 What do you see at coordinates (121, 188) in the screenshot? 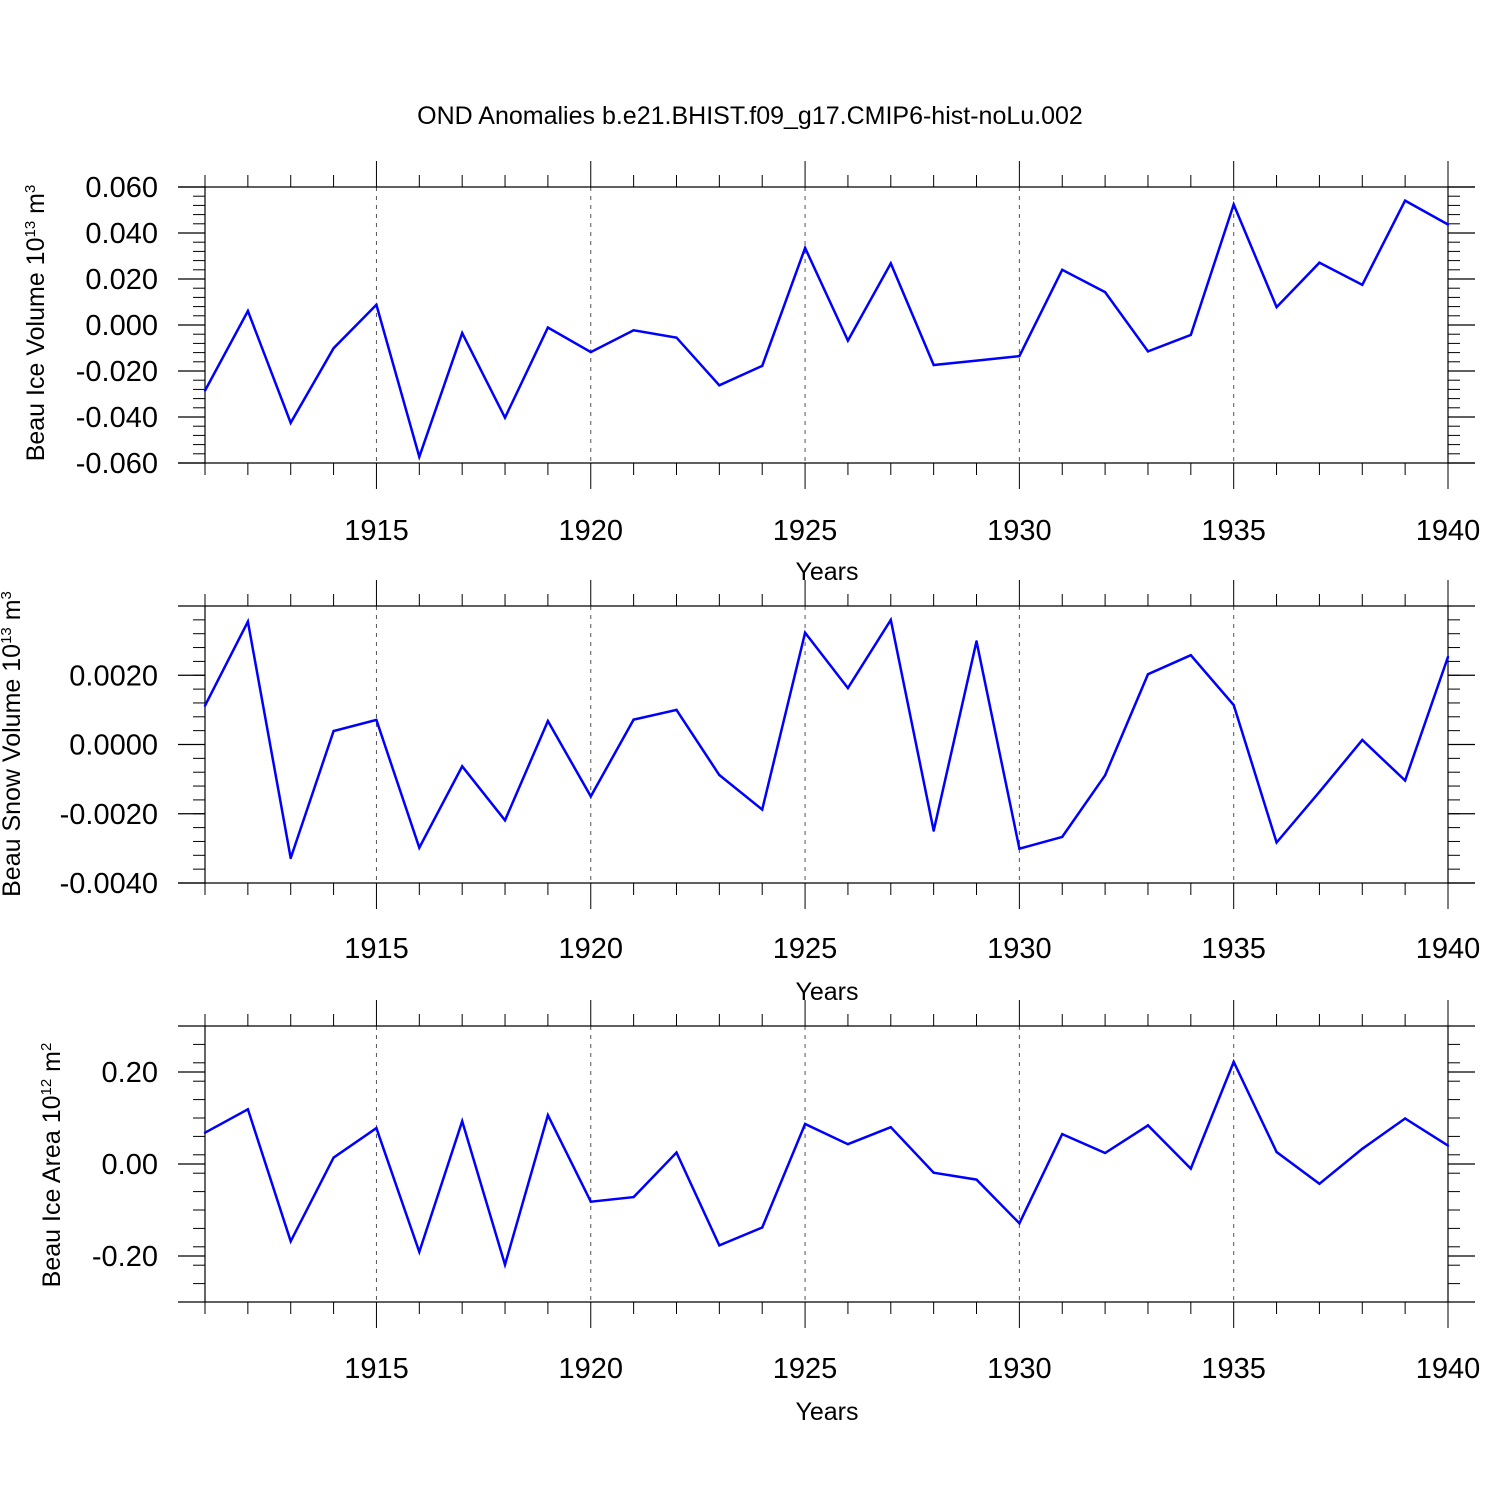
I see `y-tick-label: 0.060` at bounding box center [121, 188].